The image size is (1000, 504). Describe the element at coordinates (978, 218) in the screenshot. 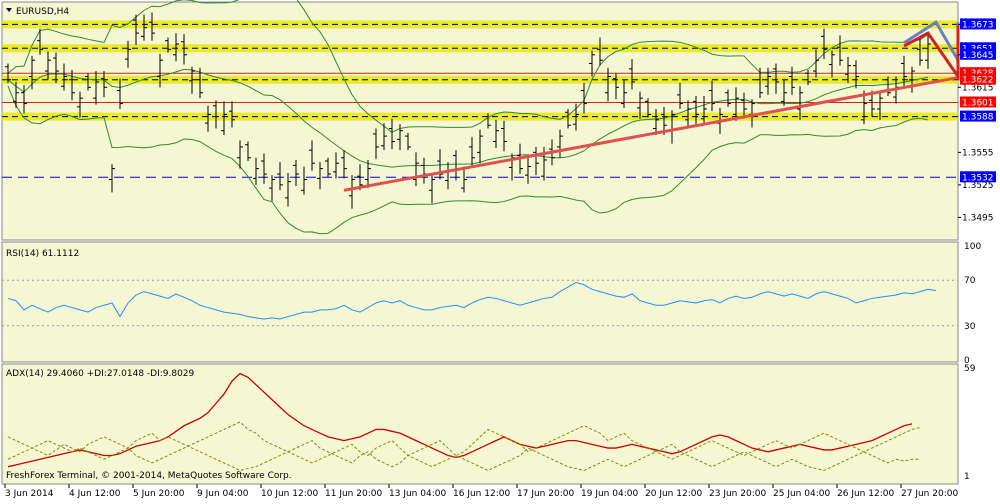

I see `price-tick-label: 1.3495` at that location.